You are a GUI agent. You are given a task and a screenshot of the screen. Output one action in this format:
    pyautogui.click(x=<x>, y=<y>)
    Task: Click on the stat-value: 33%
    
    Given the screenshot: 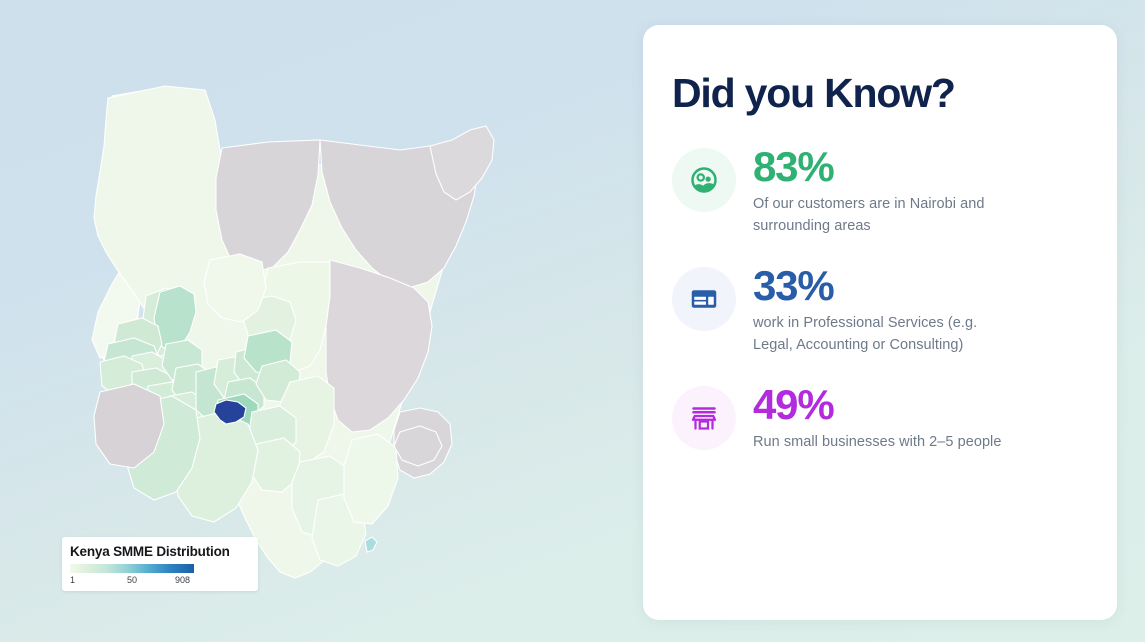 What is the action you would take?
    pyautogui.click(x=794, y=285)
    